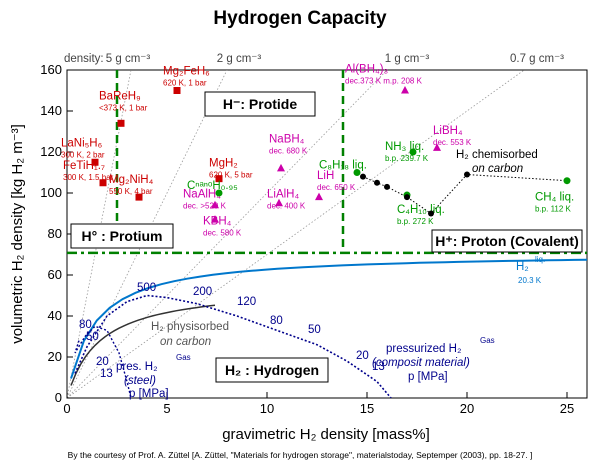 Image resolution: width=600 pixels, height=464 pixels. What do you see at coordinates (404, 147) in the screenshot?
I see `data-point-label: NH₃ liq.` at bounding box center [404, 147].